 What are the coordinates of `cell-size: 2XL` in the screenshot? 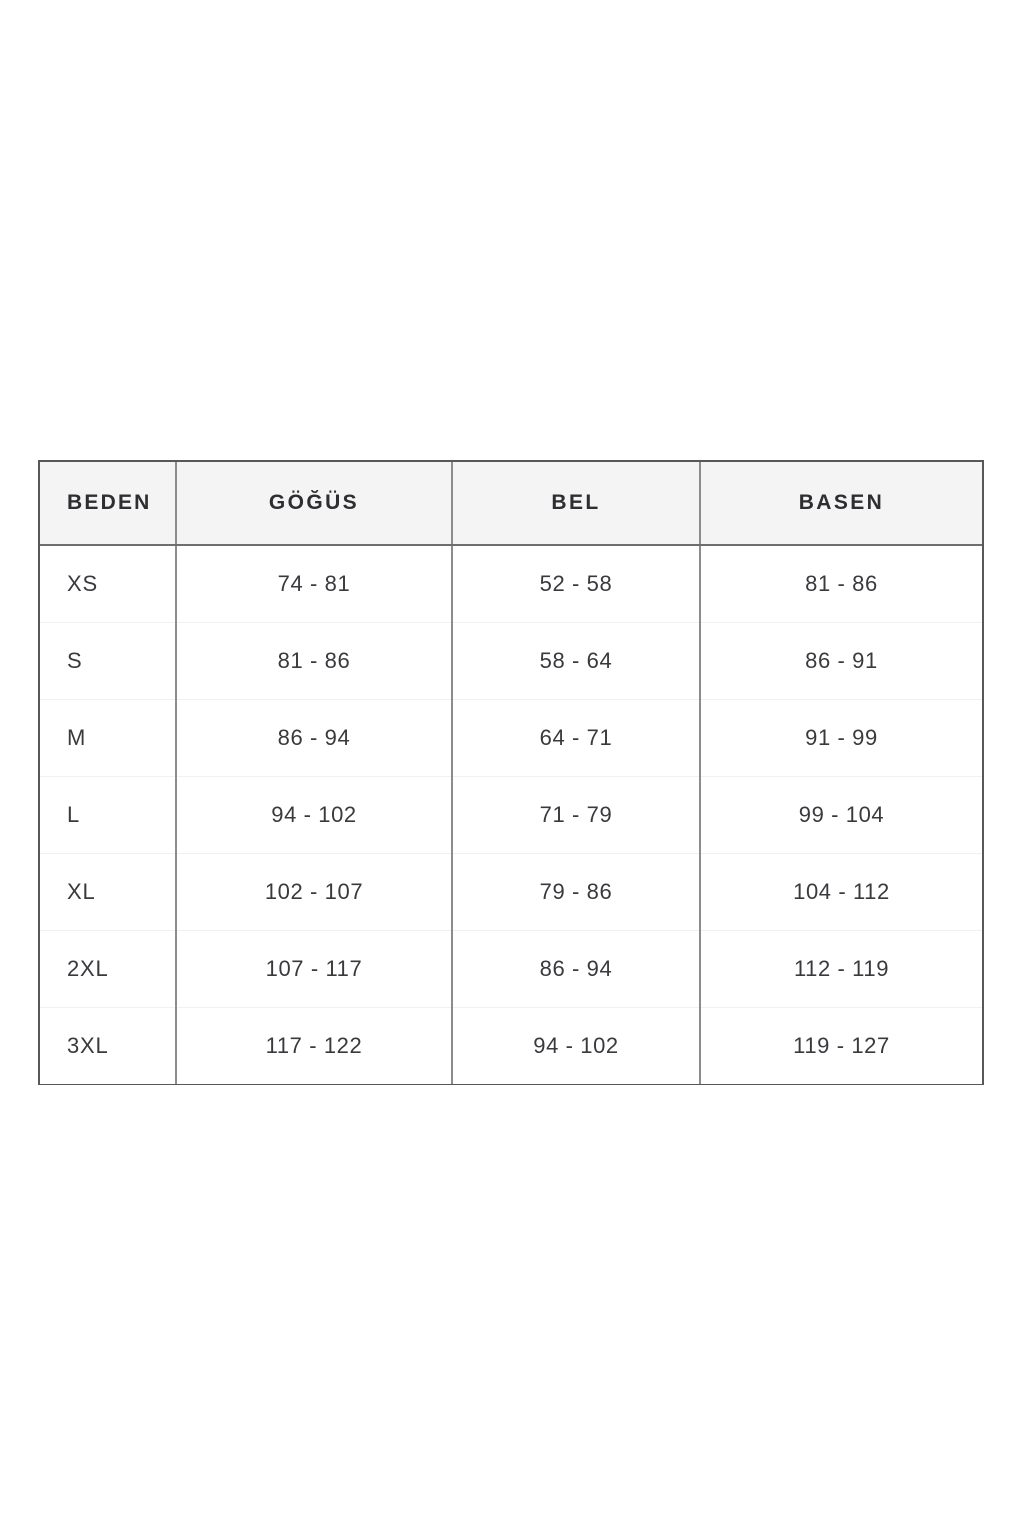 It's located at (108, 969).